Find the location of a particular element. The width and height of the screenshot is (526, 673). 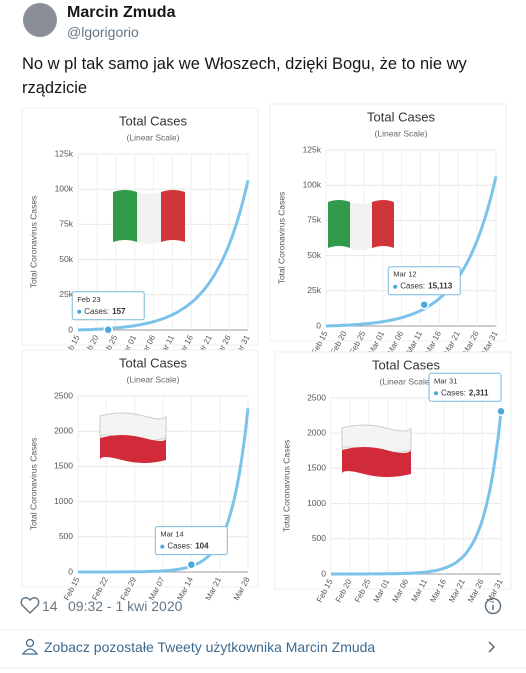

author-handle: @lgorigorio is located at coordinates (103, 32).